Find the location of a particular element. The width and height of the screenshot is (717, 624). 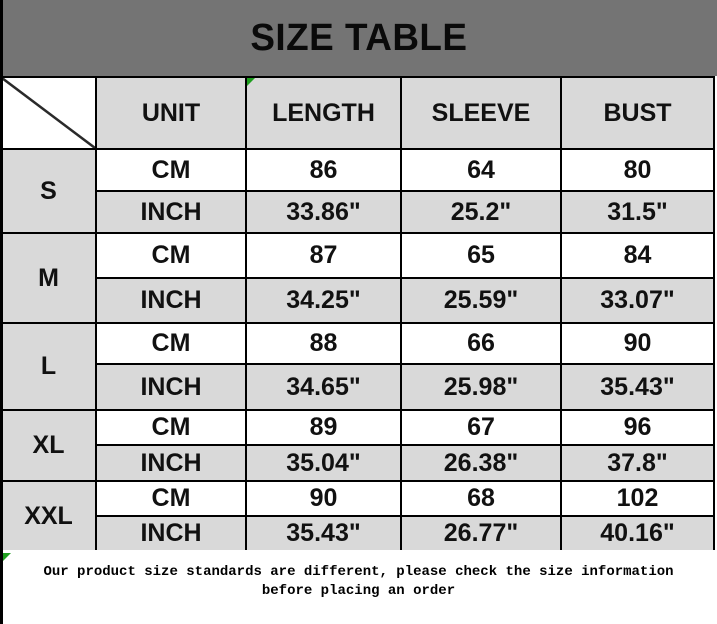

left-border-edge is located at coordinates (1, 312).